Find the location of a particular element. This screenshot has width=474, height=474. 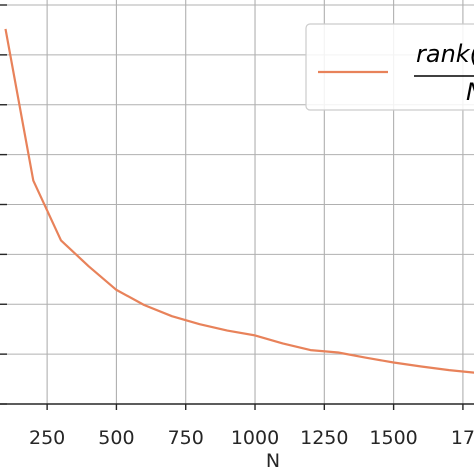

x-tick-label: 250 is located at coordinates (47, 438).